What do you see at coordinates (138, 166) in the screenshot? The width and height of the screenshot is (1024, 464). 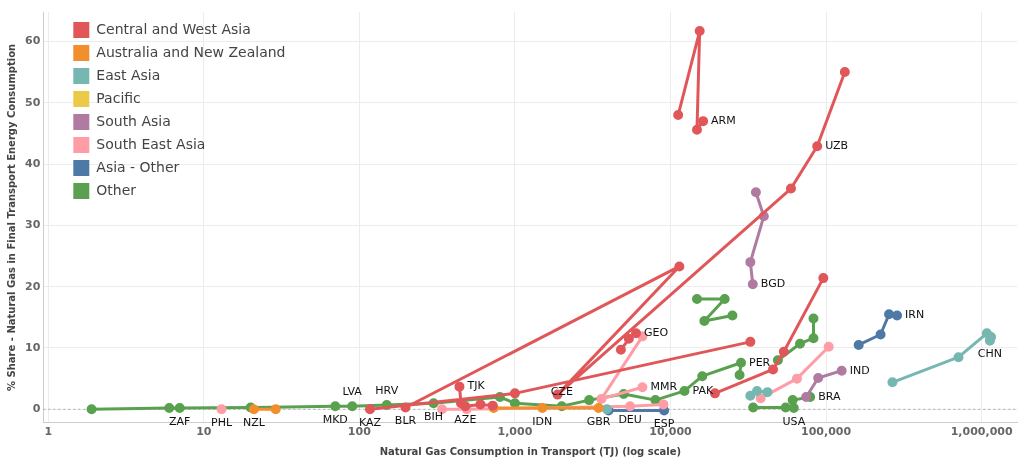 I see `legend-label: Asia - Other` at bounding box center [138, 166].